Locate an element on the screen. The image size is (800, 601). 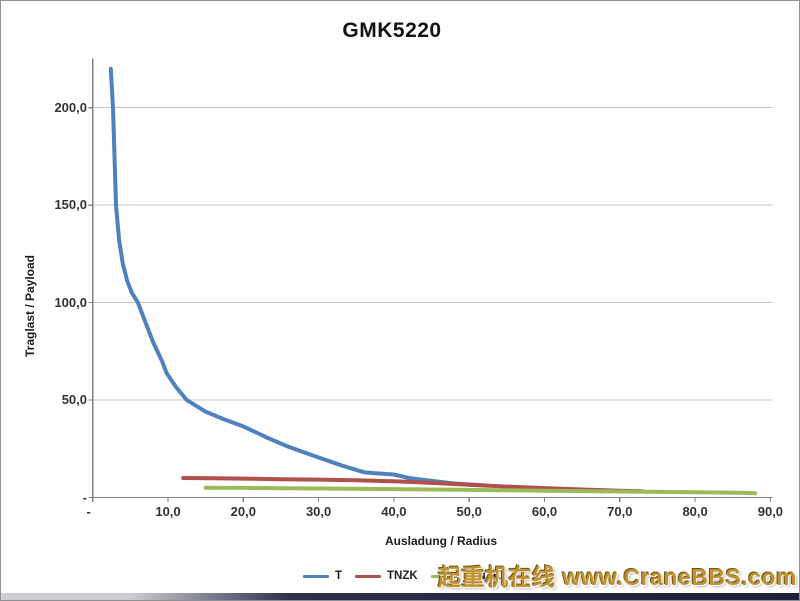
legend: T TNZK TVNZK is located at coordinates (402, 576).